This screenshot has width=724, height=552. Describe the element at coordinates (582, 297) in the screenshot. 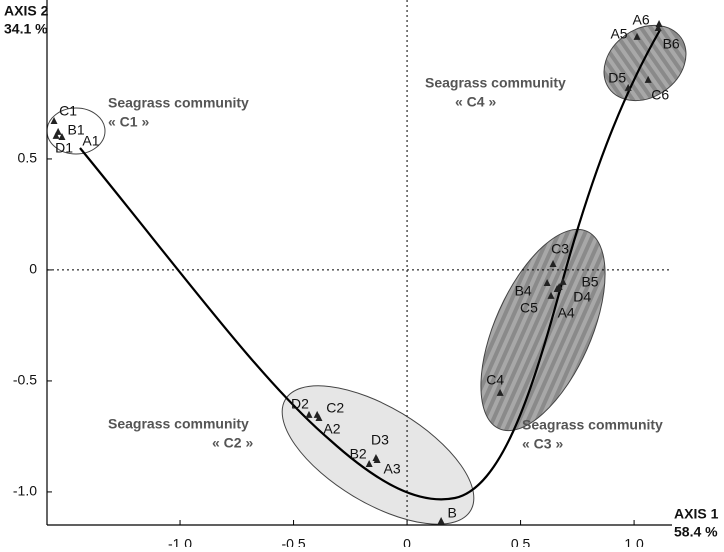

I see `point-label: D4` at that location.